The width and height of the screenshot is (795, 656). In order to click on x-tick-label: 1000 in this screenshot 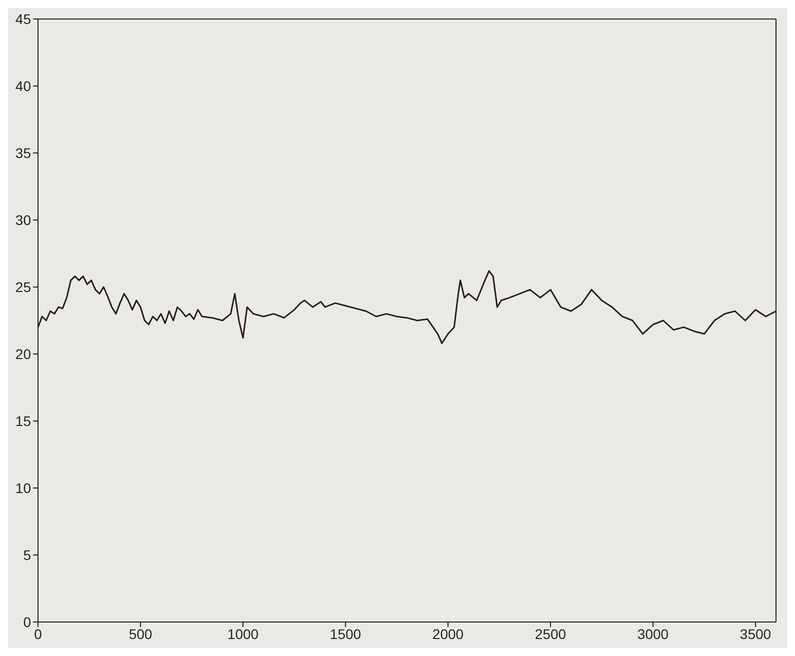, I will do `click(243, 634)`.